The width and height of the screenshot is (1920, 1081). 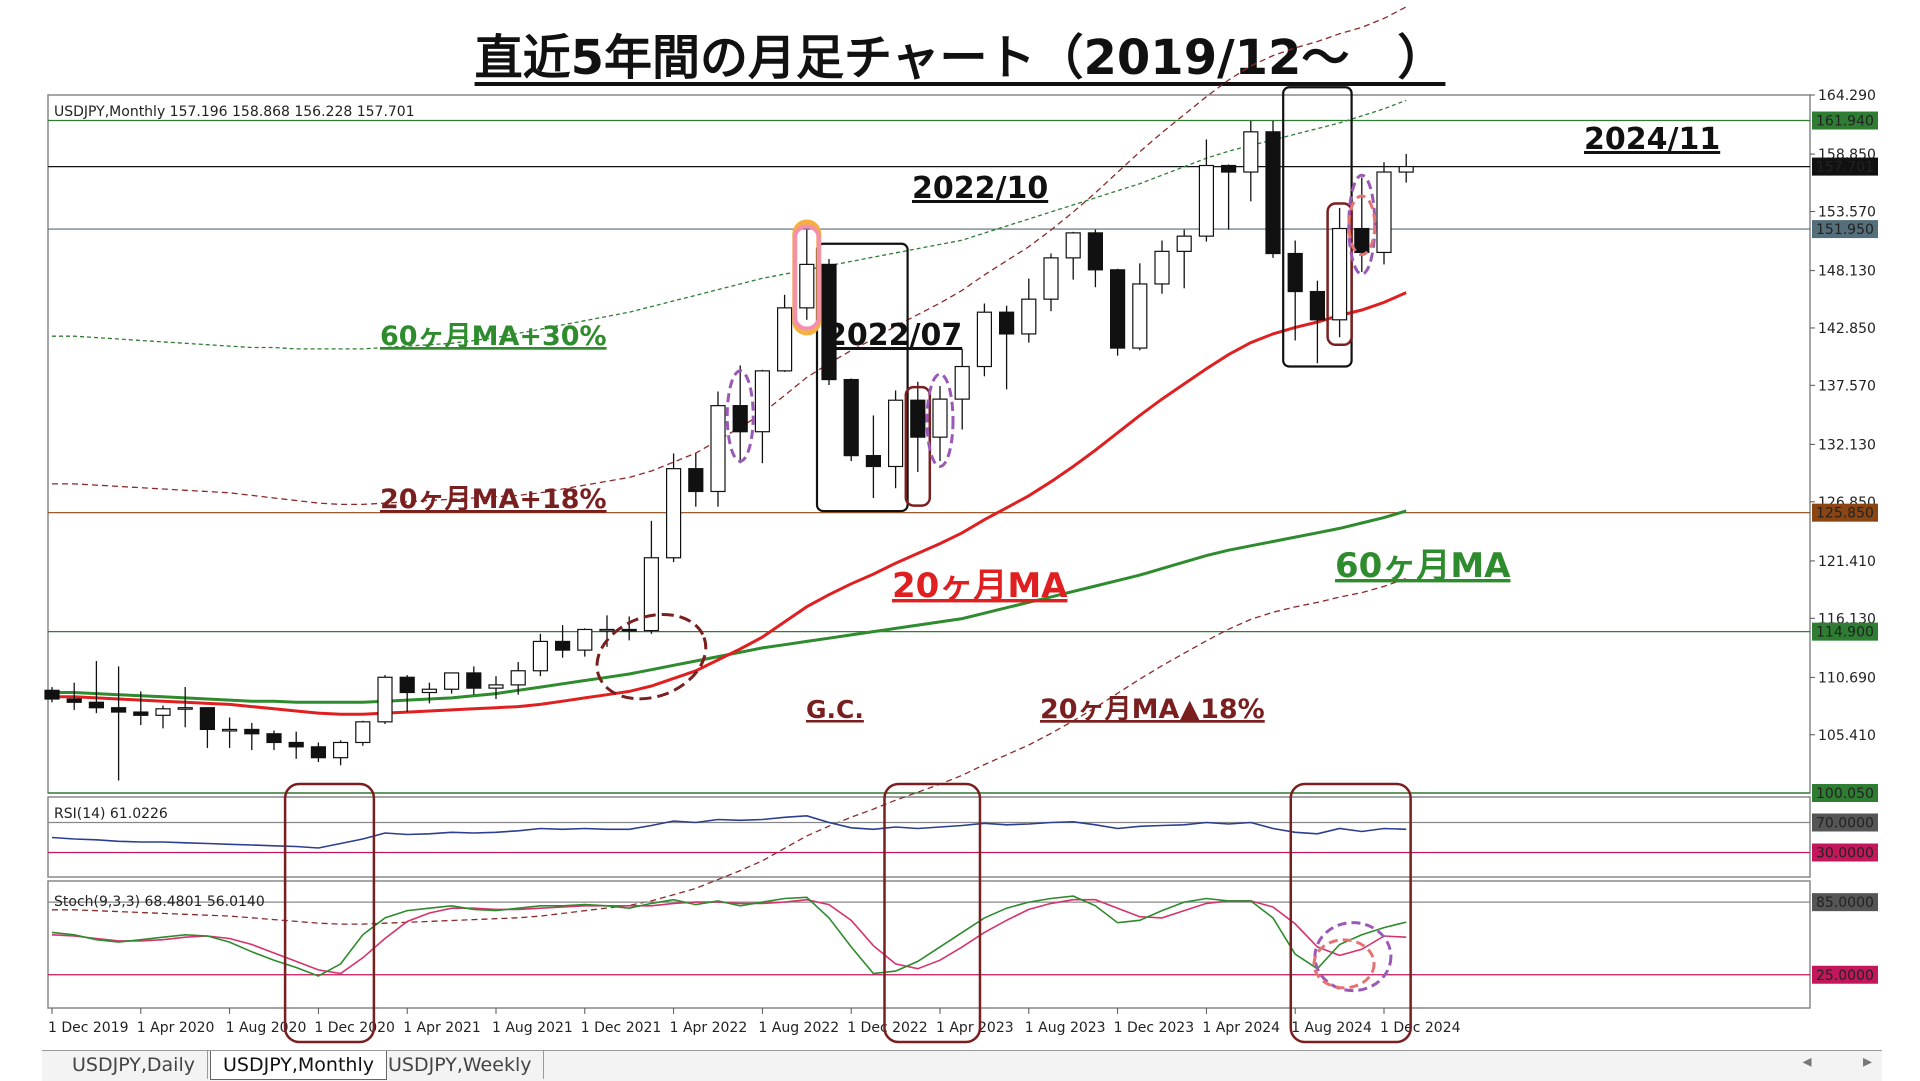 What do you see at coordinates (1847, 272) in the screenshot?
I see `y-tick-label: 148.130` at bounding box center [1847, 272].